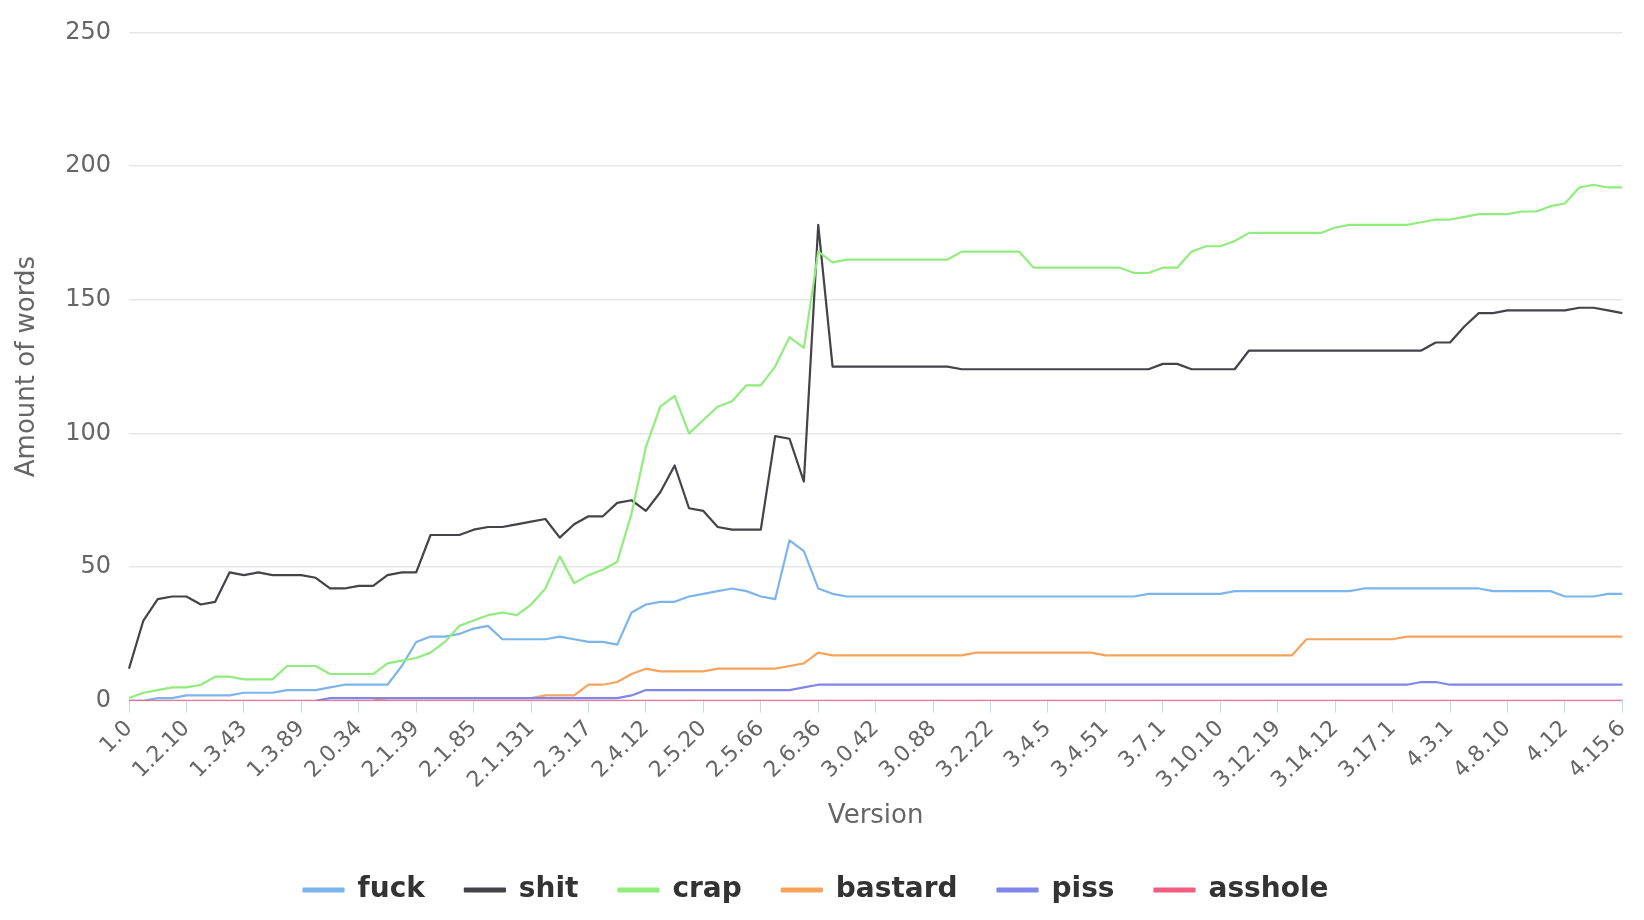 The height and width of the screenshot is (920, 1644). Describe the element at coordinates (96, 565) in the screenshot. I see `y-tick-label: 50` at that location.